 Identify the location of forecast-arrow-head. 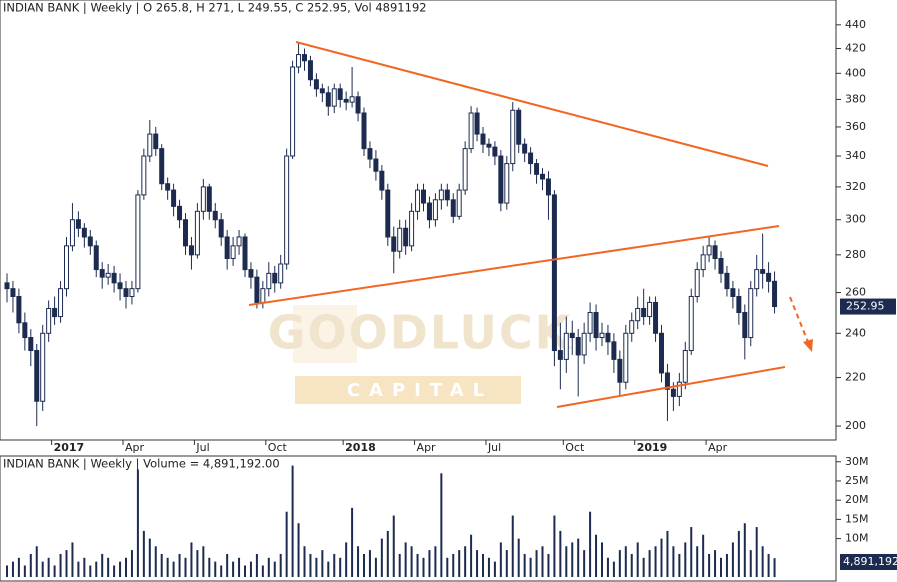
(808, 345).